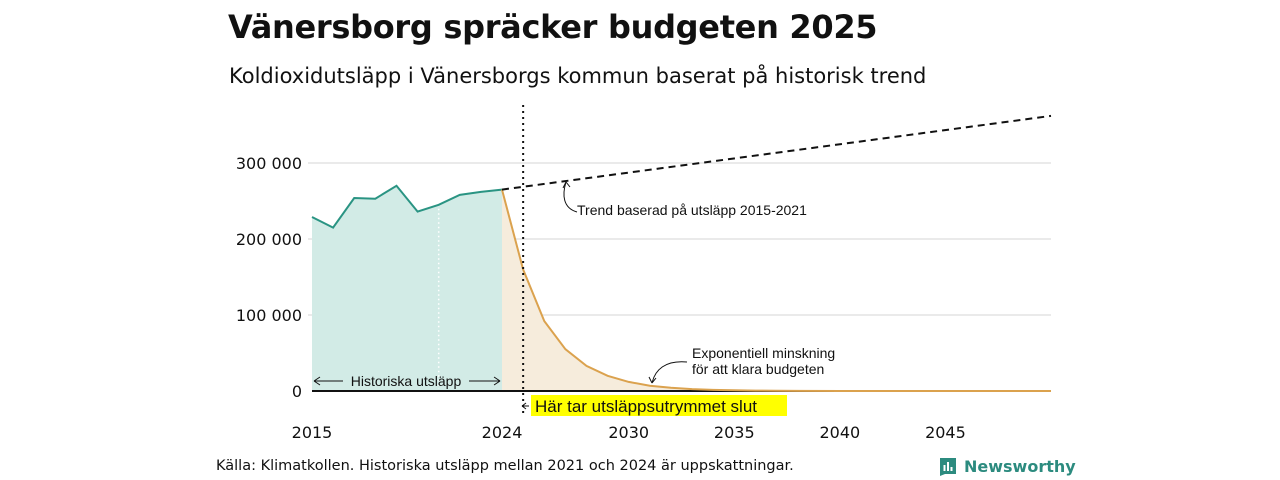  I want to click on y-tick-label: 0, so click(297, 391).